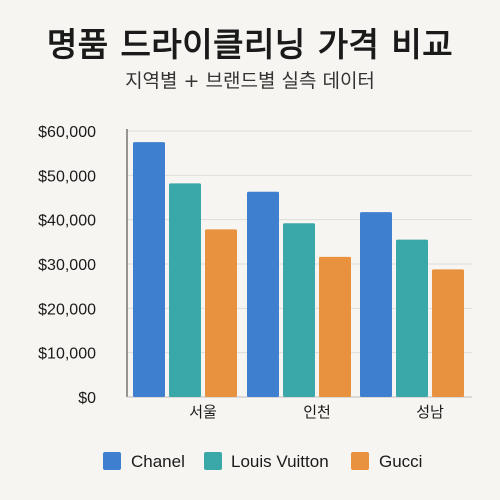 This screenshot has height=500, width=500. What do you see at coordinates (67, 265) in the screenshot?
I see `y-tick-label: $30,000` at bounding box center [67, 265].